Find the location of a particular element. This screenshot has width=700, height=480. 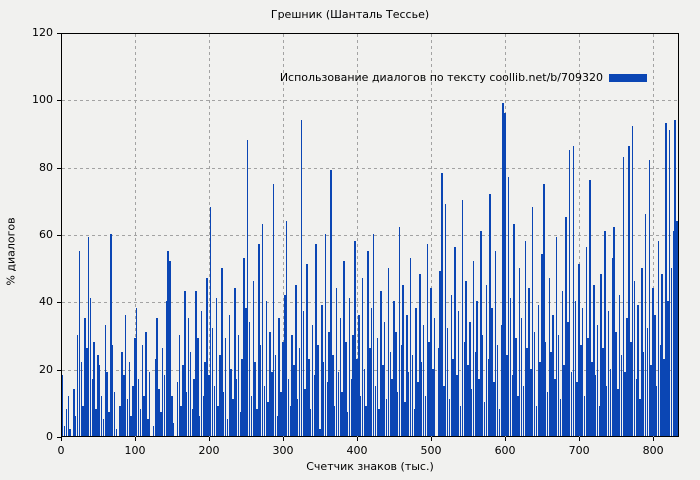

gridline-vertical is located at coordinates (284, 236).